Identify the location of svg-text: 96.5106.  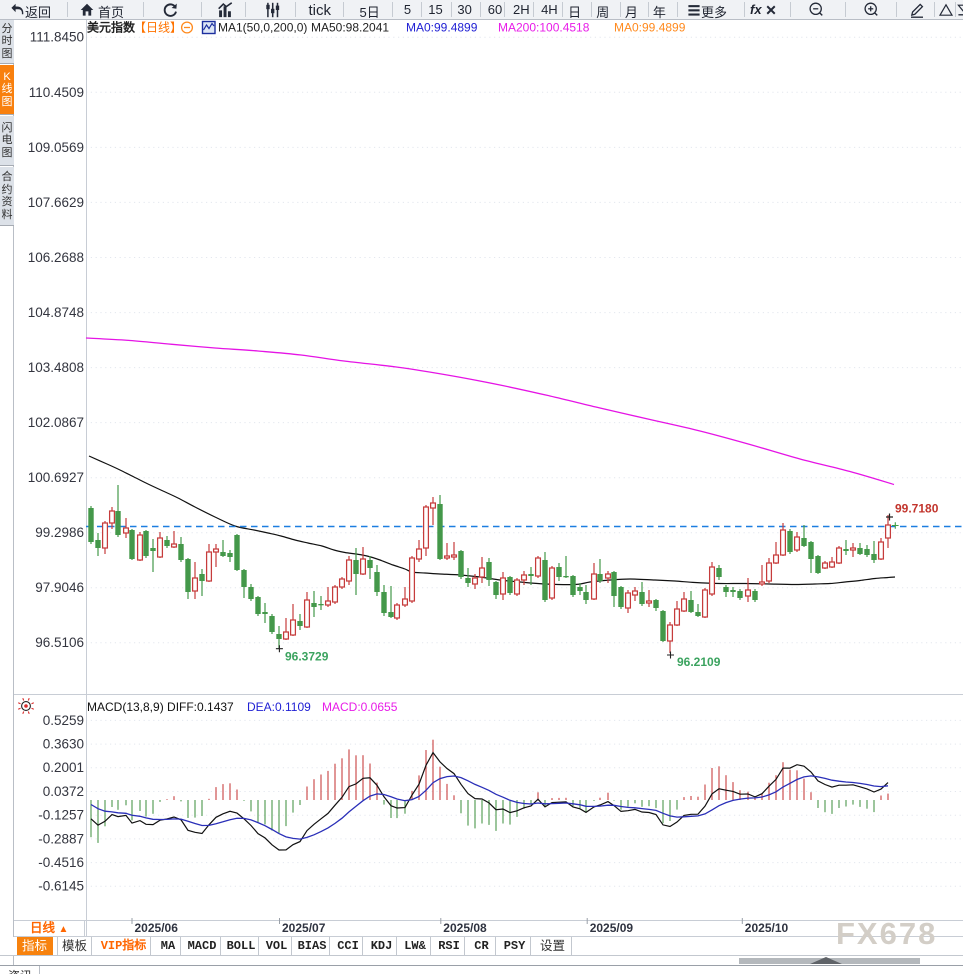
(59, 642).